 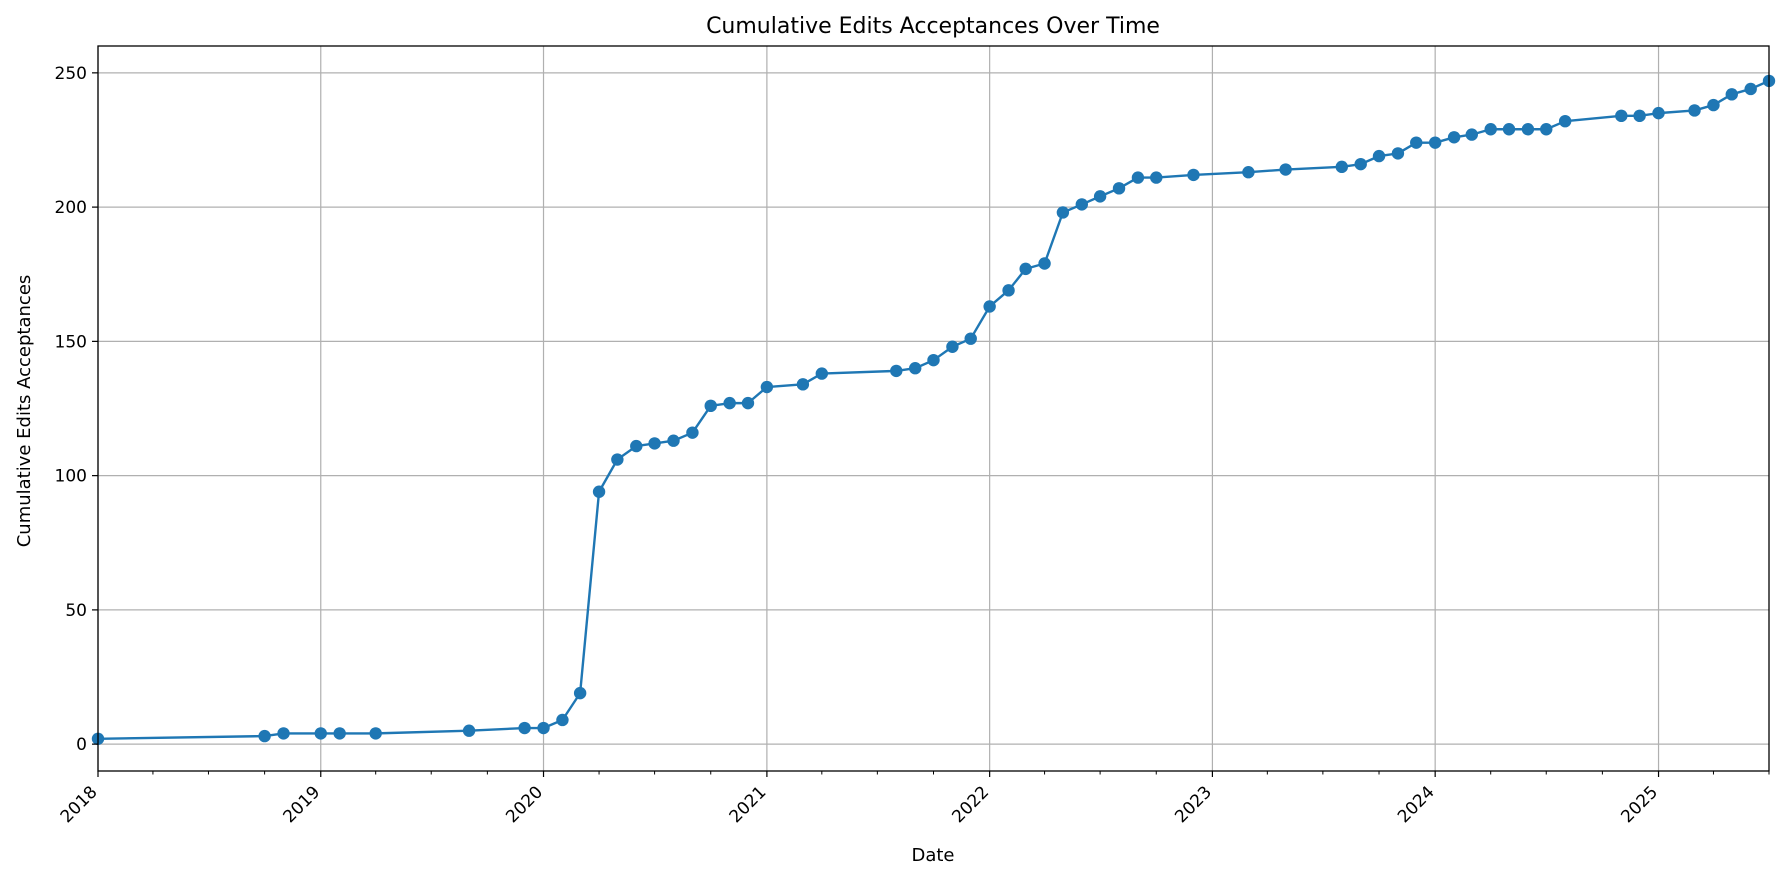 I want to click on y-tick-label: 50, so click(x=76, y=611).